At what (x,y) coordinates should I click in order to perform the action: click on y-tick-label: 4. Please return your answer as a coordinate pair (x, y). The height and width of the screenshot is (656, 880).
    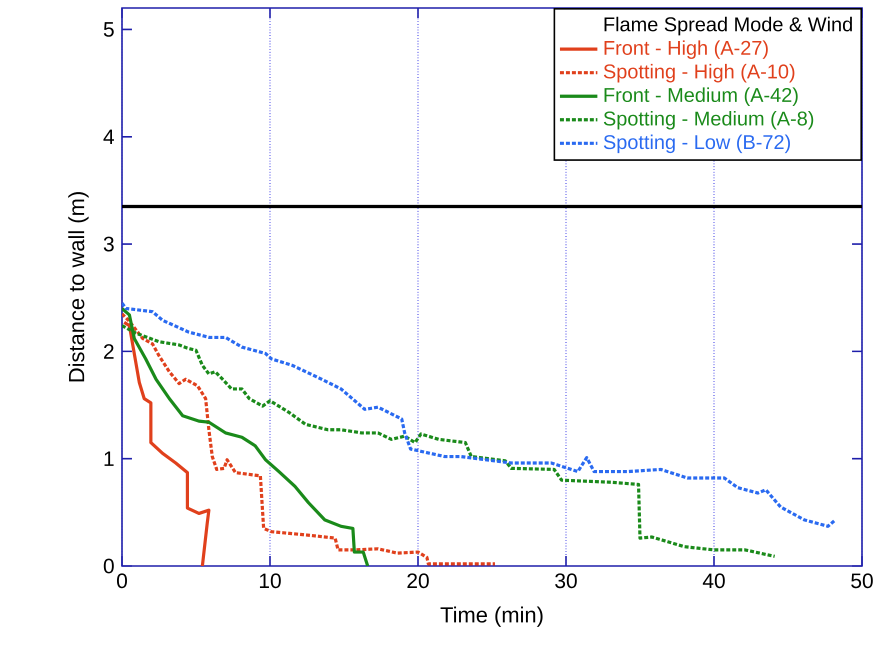
    Looking at the image, I should click on (108, 137).